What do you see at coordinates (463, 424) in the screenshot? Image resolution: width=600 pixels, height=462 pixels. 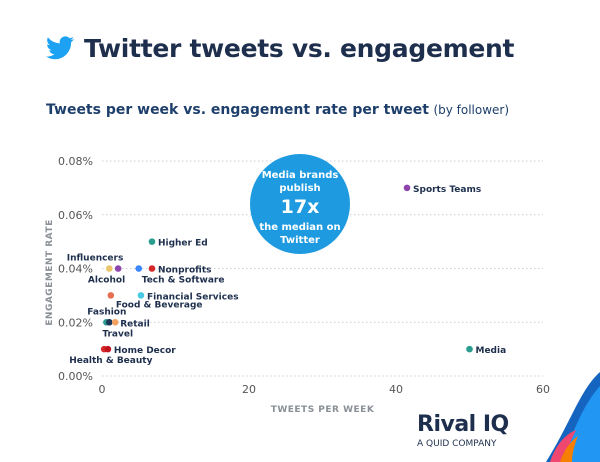 I see `brand-name: Rival IQ` at bounding box center [463, 424].